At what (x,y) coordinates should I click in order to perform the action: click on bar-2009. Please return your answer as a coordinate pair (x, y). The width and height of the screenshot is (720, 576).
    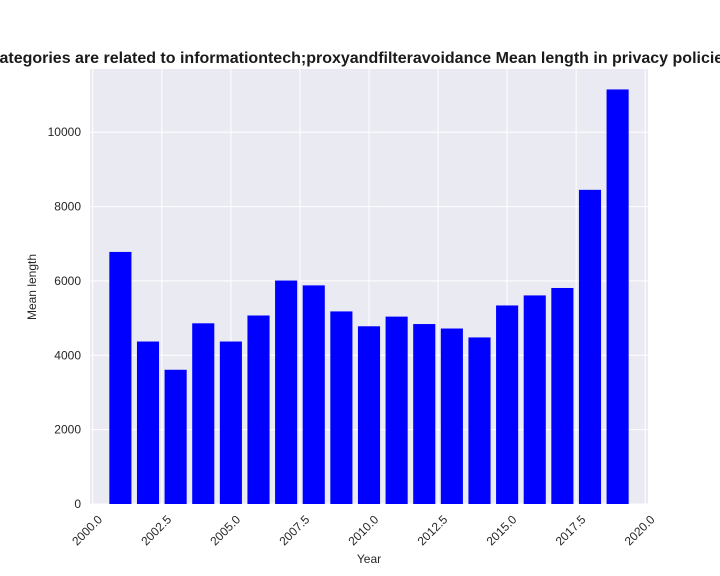
    Looking at the image, I should click on (341, 407).